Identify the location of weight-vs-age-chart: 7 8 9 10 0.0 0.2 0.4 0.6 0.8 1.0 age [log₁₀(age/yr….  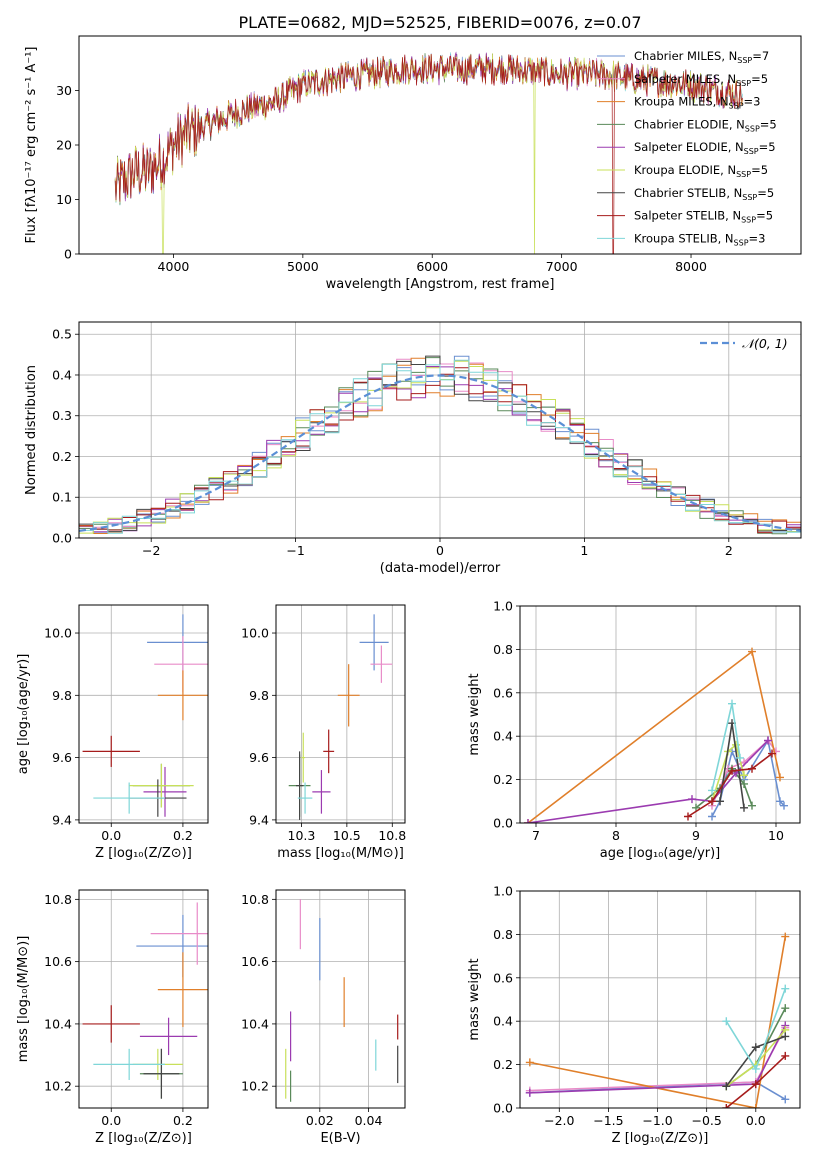
(634, 730).